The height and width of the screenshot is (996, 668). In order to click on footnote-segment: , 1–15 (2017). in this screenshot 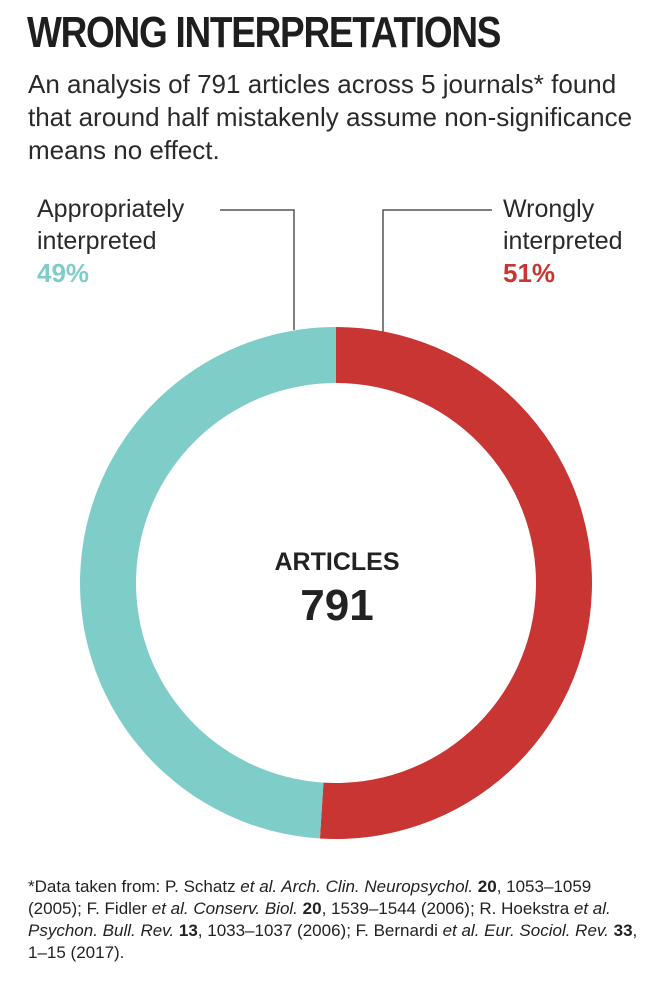, I will do `click(333, 941)`.